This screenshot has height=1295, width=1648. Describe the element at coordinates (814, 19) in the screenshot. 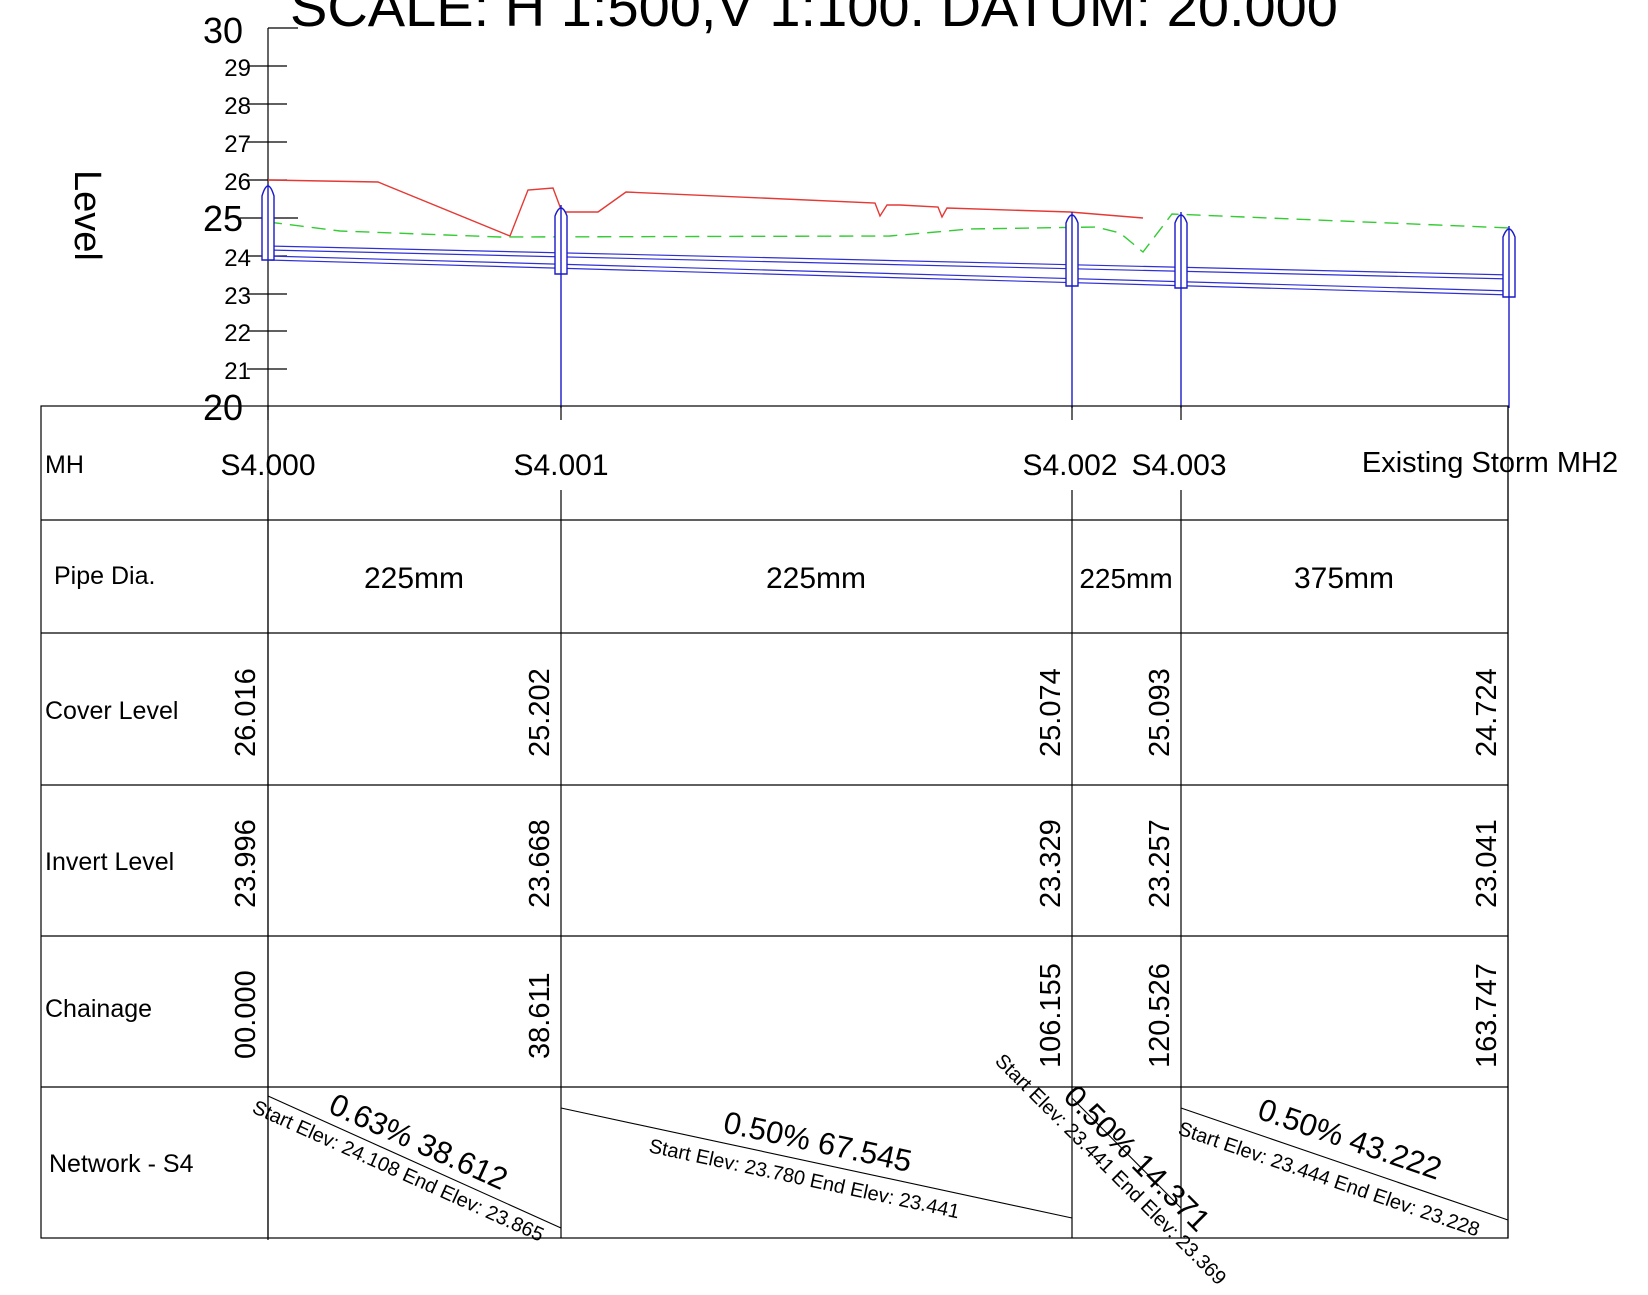

I see `drawing-title: SCALE: H 1:500,V 1:100. DATUM: 20.000` at that location.